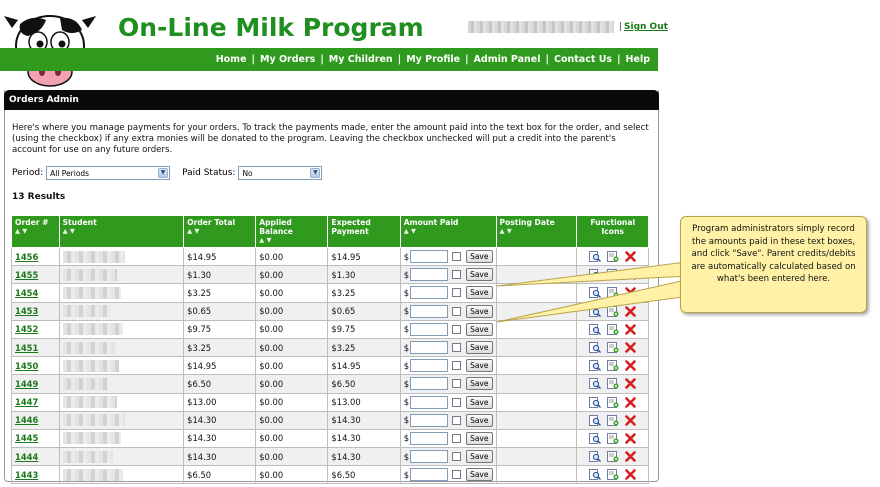 This screenshot has height=487, width=880. Describe the element at coordinates (231, 59) in the screenshot. I see `nav-item-home: Home` at that location.